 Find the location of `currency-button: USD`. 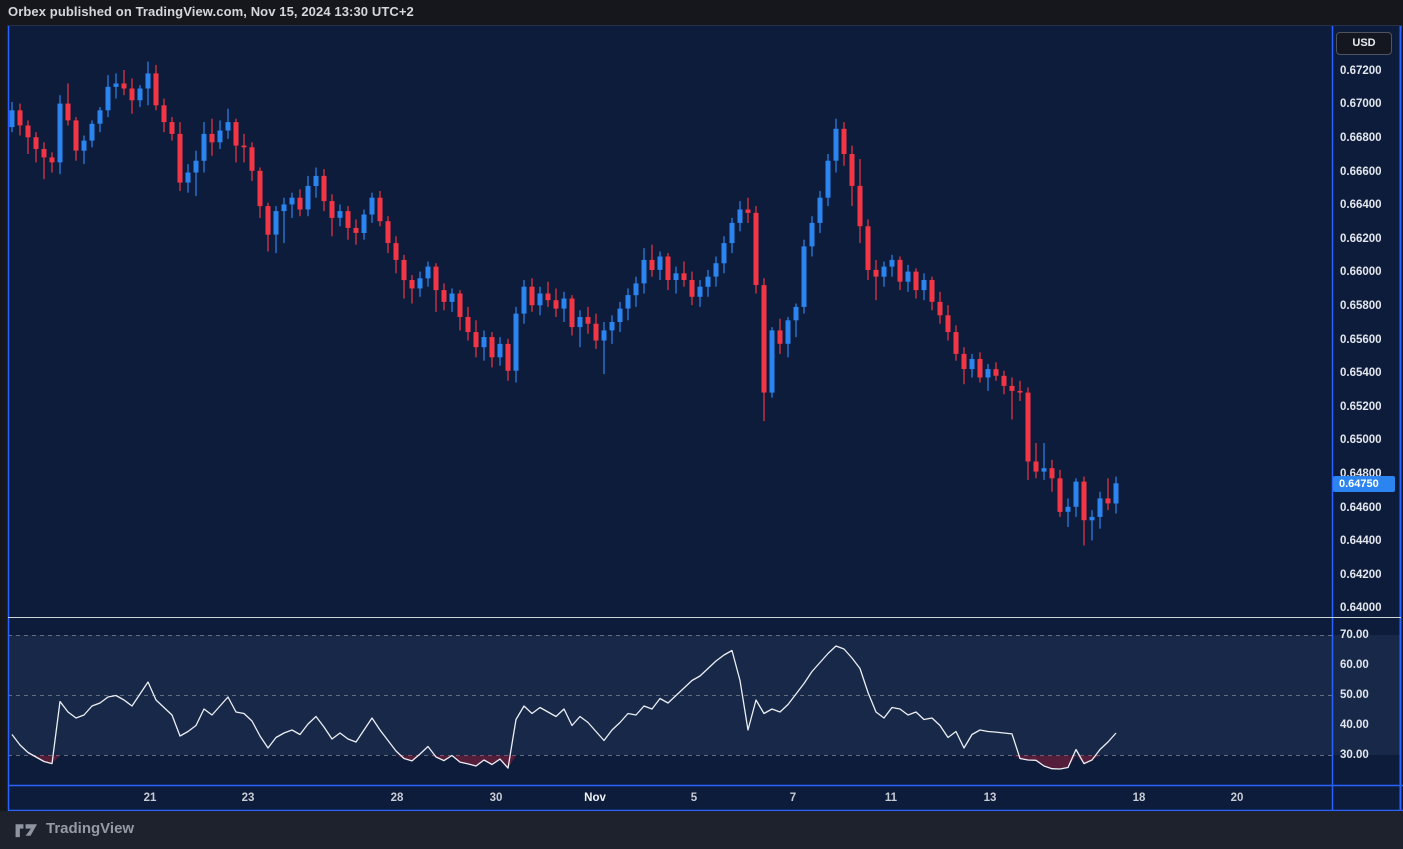

currency-button: USD is located at coordinates (1364, 43).